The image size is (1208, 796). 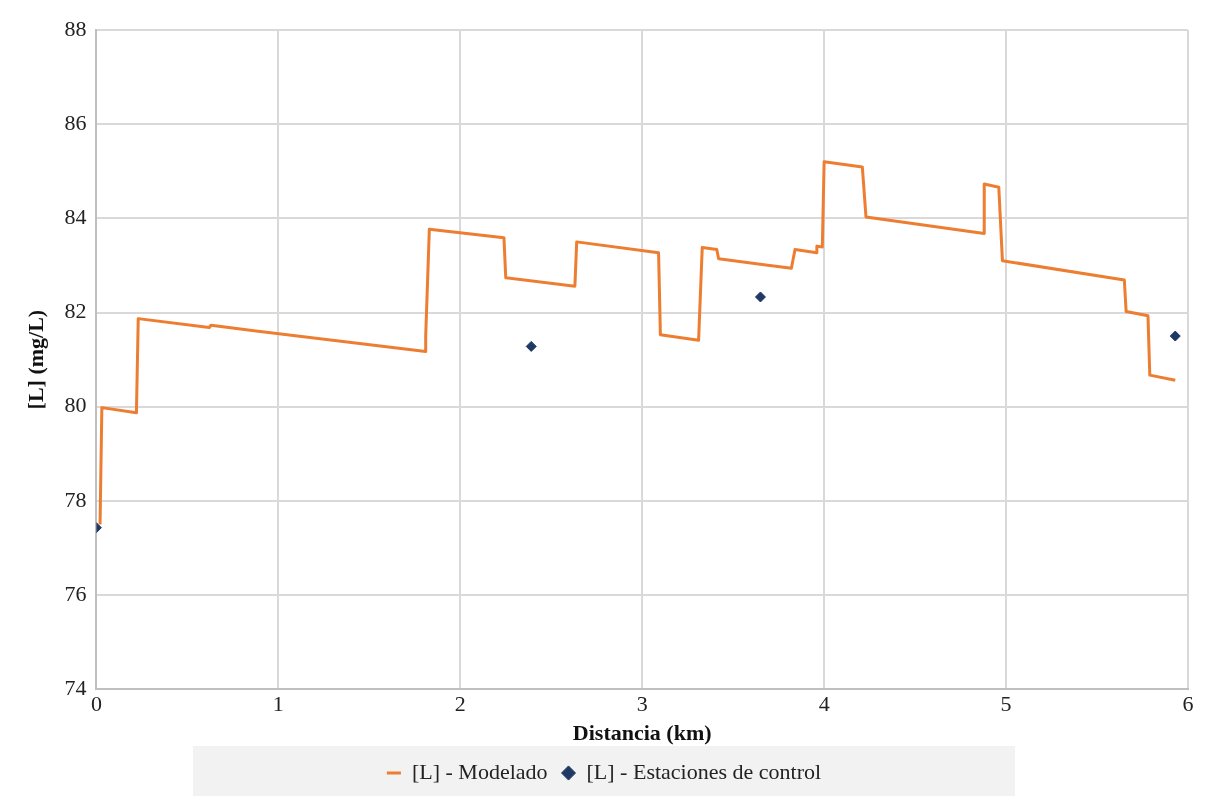 What do you see at coordinates (75, 311) in the screenshot?
I see `y-tick-label: 82` at bounding box center [75, 311].